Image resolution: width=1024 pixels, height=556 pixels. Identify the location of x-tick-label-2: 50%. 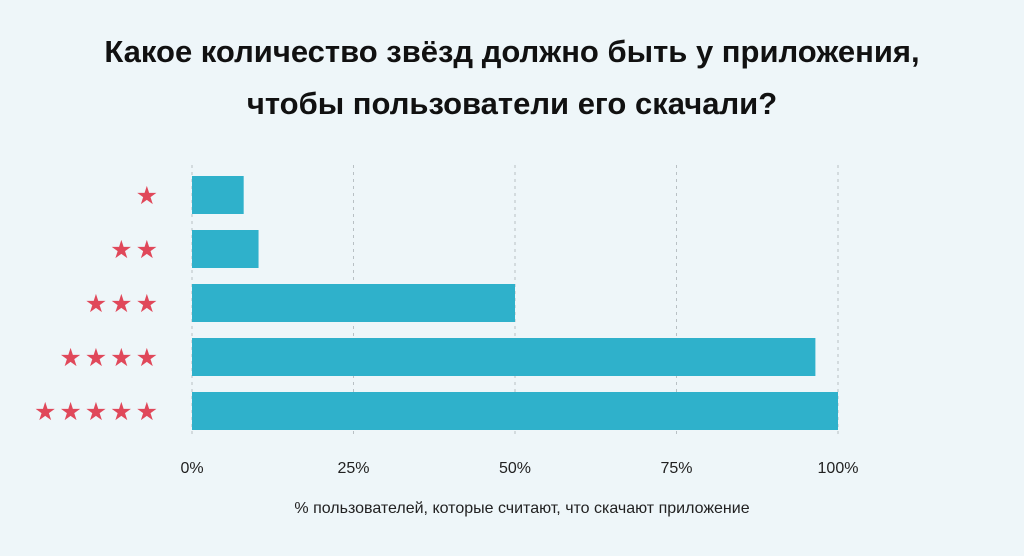
(515, 468).